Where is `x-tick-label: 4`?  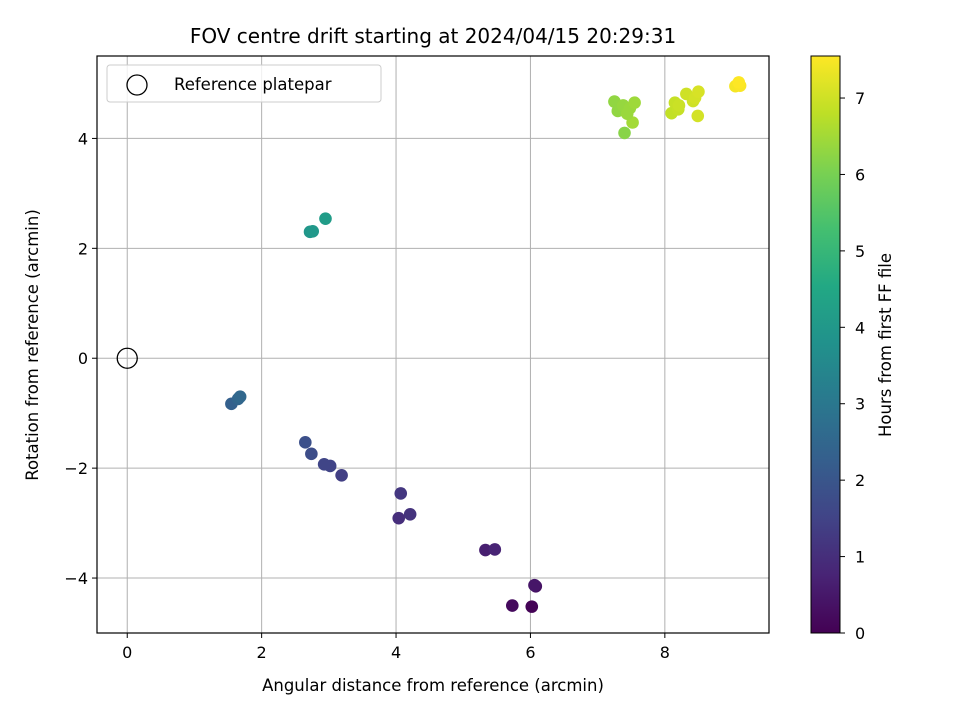
x-tick-label: 4 is located at coordinates (396, 652).